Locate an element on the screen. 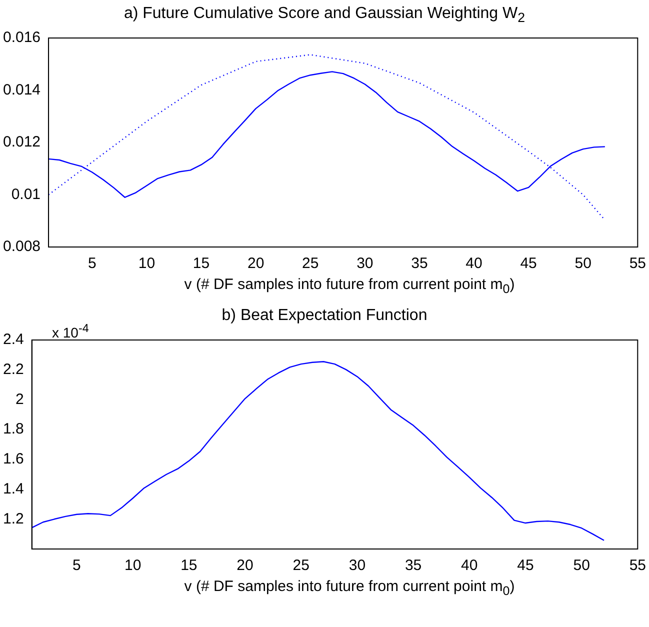  y-tick-label: 0.012 is located at coordinates (21, 142).